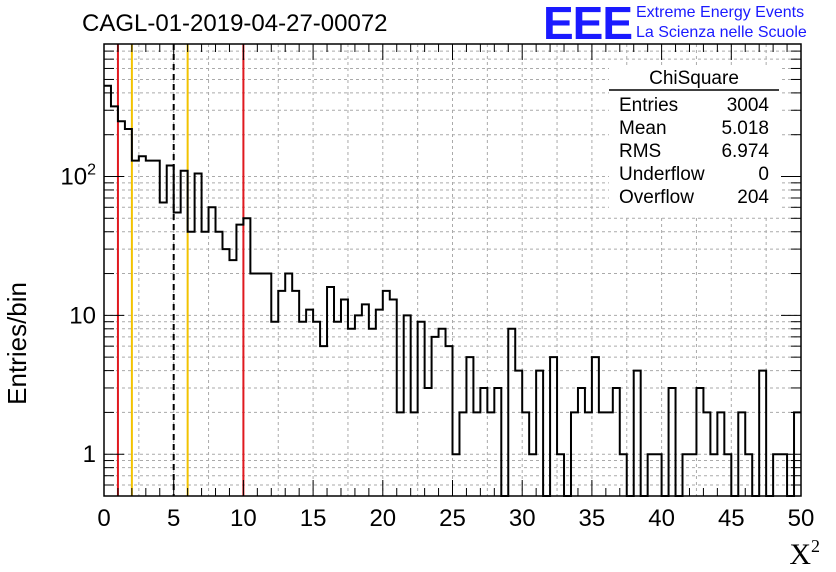 The height and width of the screenshot is (572, 836). What do you see at coordinates (763, 174) in the screenshot?
I see `stats-value: 0` at bounding box center [763, 174].